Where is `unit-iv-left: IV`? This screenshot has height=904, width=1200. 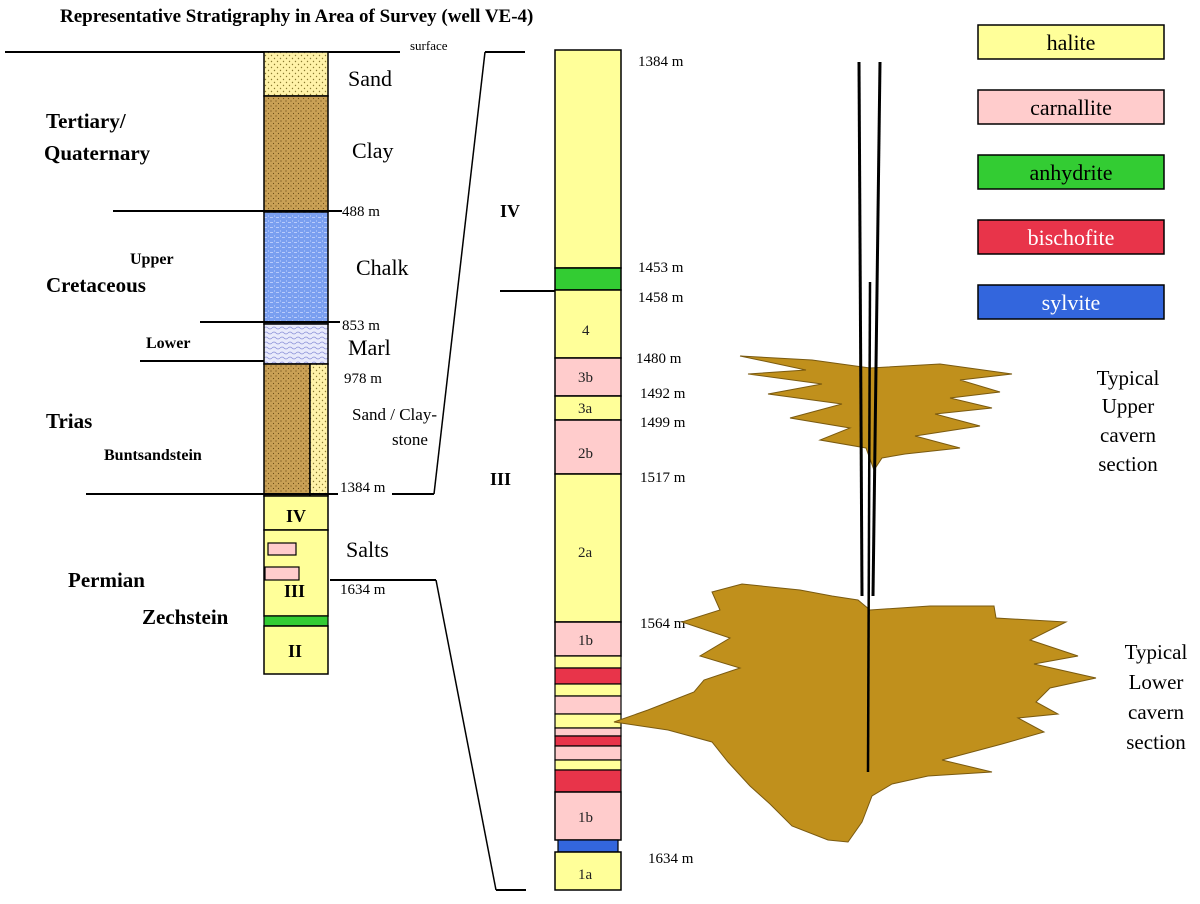
unit-iv-left: IV is located at coordinates (296, 516).